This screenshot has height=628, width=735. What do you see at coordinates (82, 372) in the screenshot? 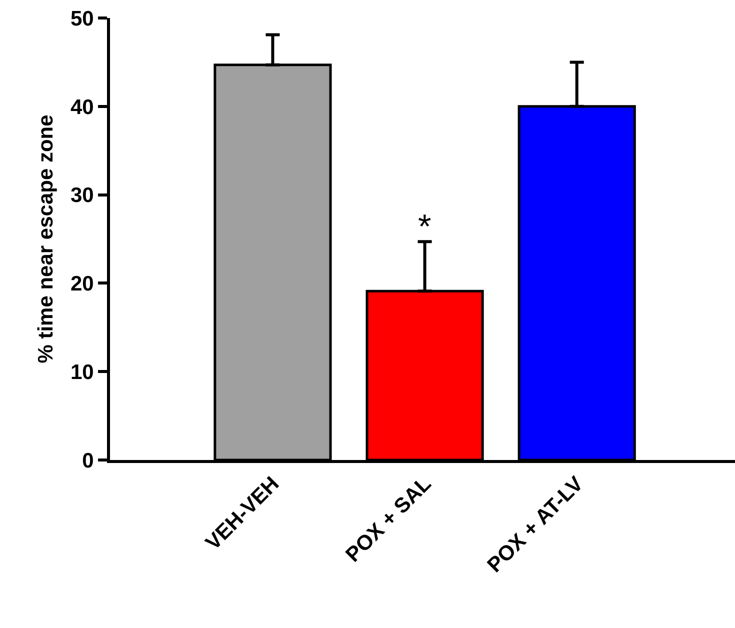
I see `y-tick-label: 10` at bounding box center [82, 372].